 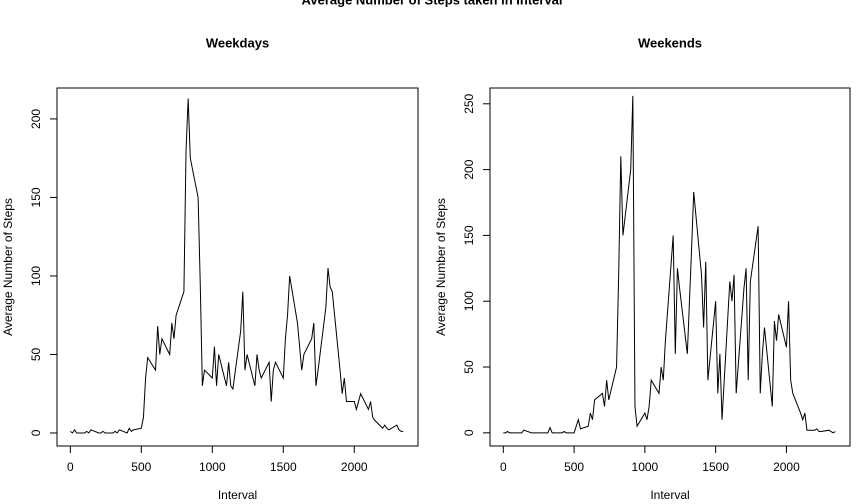 What do you see at coordinates (670, 42) in the screenshot?
I see `panel-title: Weekends` at bounding box center [670, 42].